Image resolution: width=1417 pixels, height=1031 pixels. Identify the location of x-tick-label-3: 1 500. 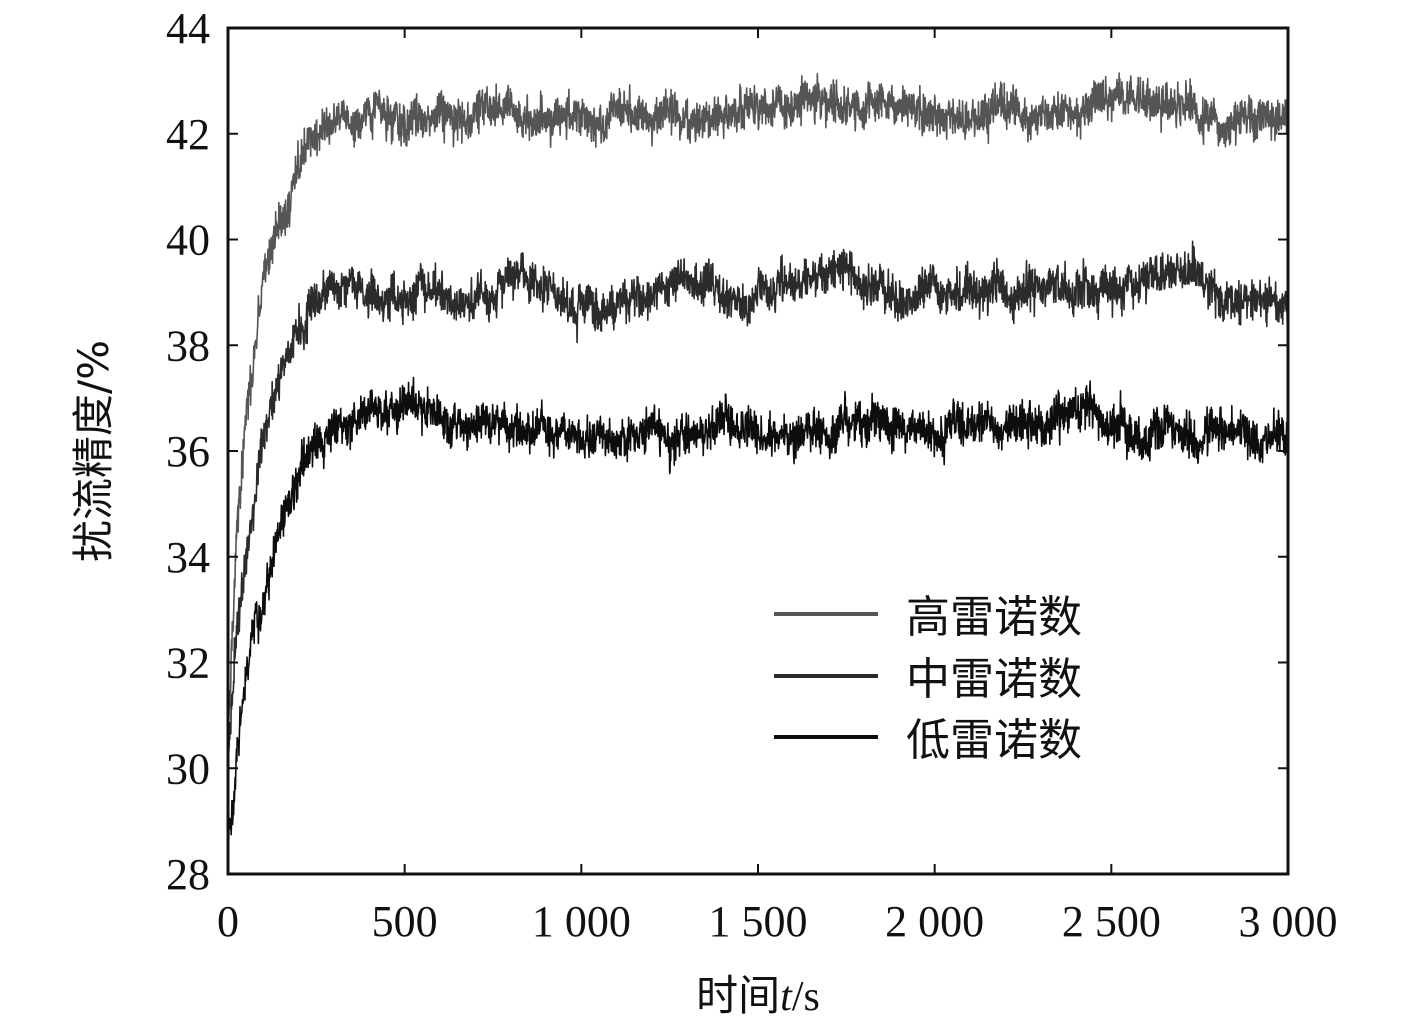
(758, 921).